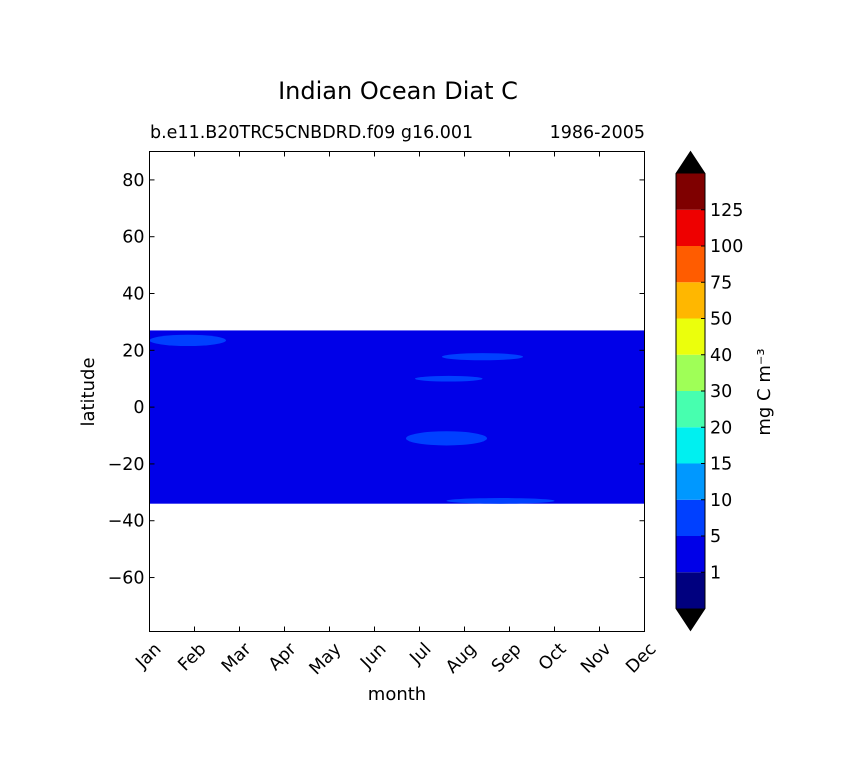 This screenshot has width=857, height=783. What do you see at coordinates (641, 658) in the screenshot?
I see `x-tick-label: Dec` at bounding box center [641, 658].